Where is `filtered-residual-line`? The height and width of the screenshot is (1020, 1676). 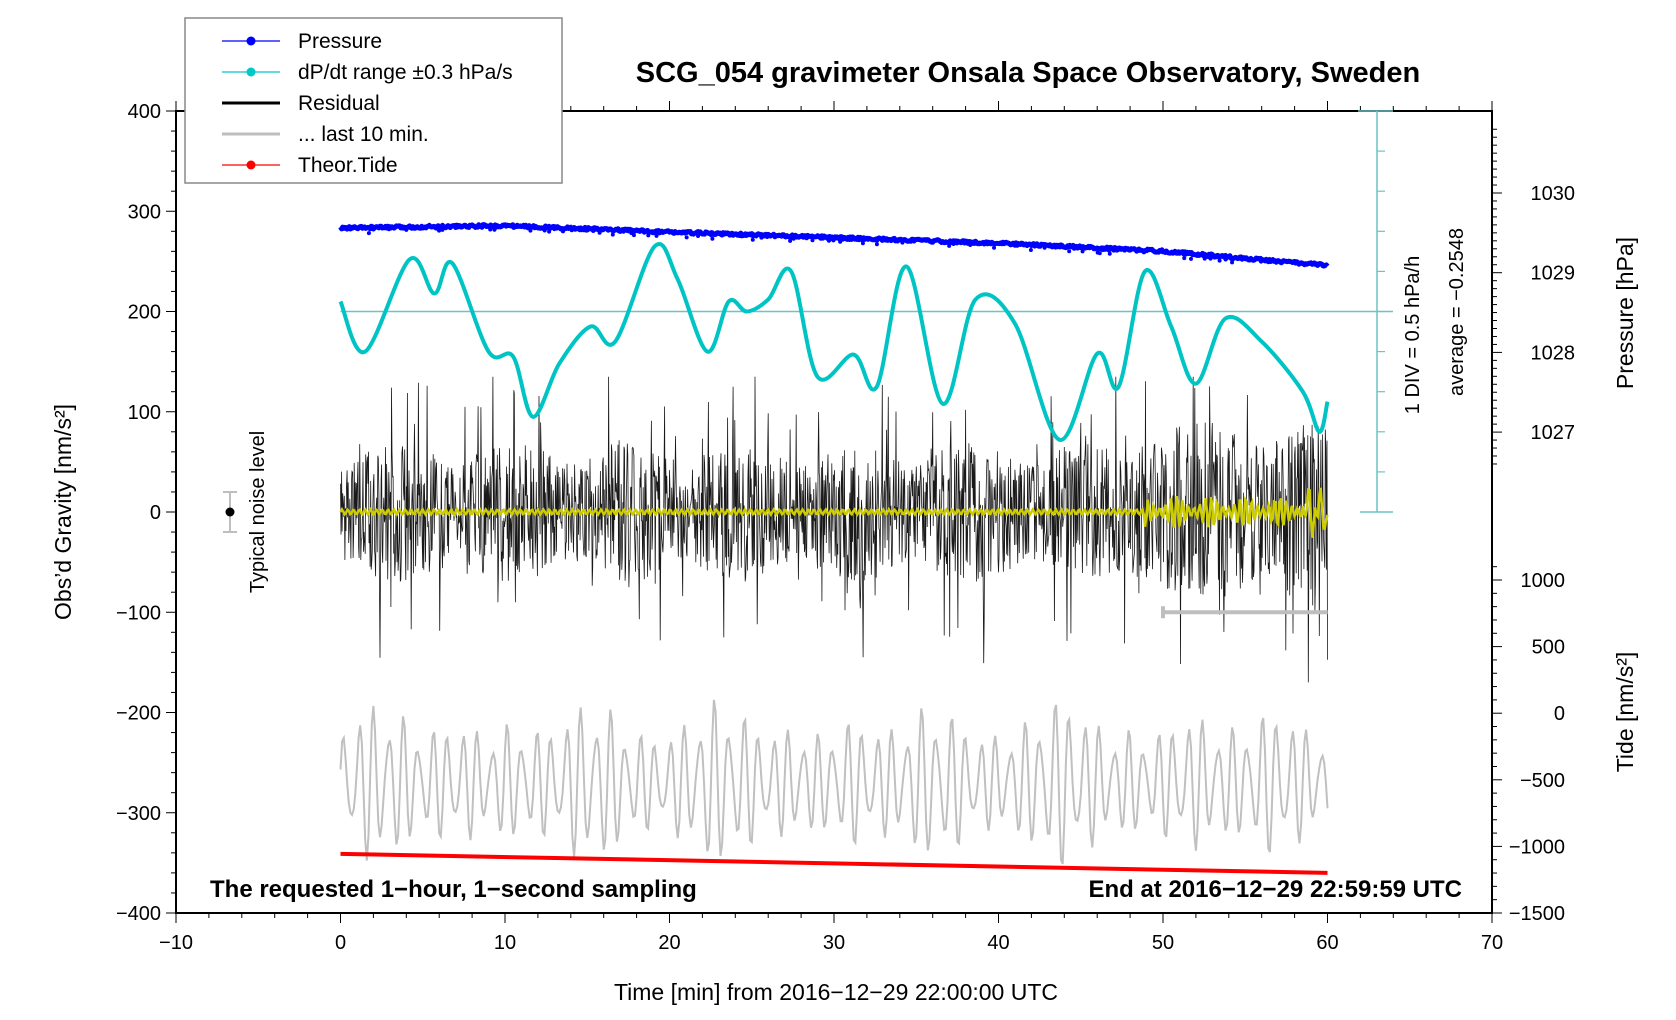
filtered-residual-line is located at coordinates (834, 512).